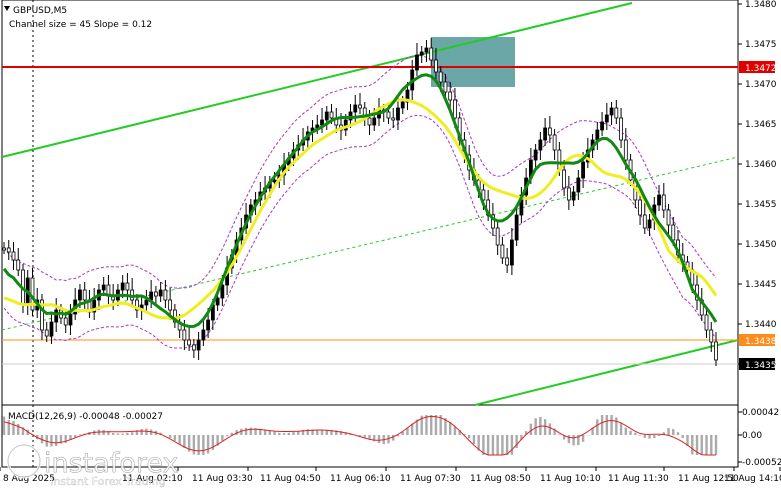  What do you see at coordinates (430, 479) in the screenshot?
I see `time-axis-label: 11 Aug 07:30` at bounding box center [430, 479].